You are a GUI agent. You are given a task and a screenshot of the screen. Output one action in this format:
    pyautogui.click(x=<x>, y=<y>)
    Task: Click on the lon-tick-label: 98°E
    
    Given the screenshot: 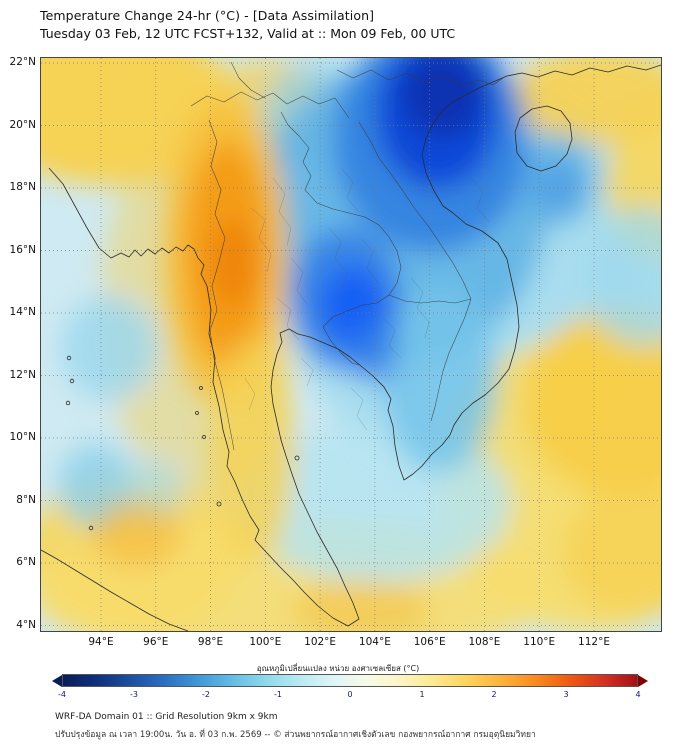 What is the action you would take?
    pyautogui.click(x=210, y=642)
    